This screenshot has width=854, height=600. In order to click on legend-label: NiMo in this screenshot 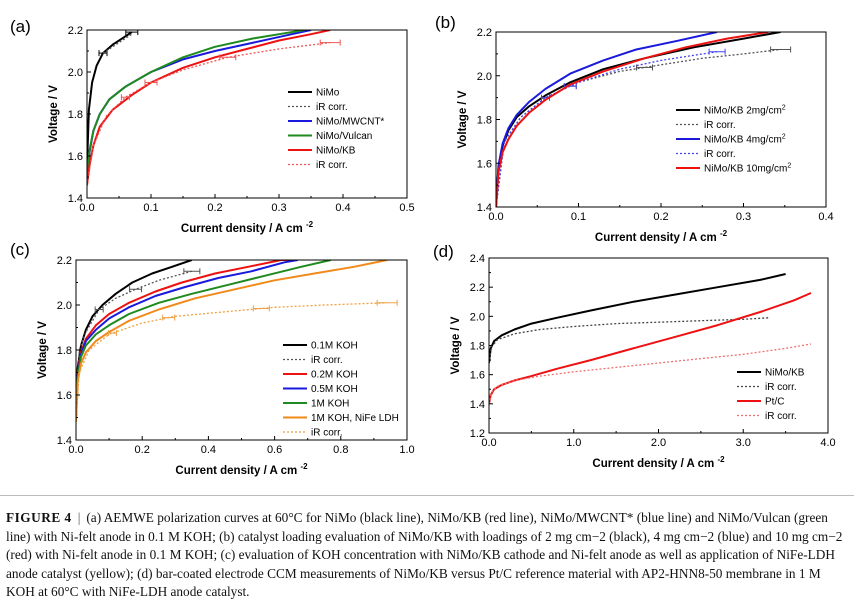, I will do `click(328, 93)`.